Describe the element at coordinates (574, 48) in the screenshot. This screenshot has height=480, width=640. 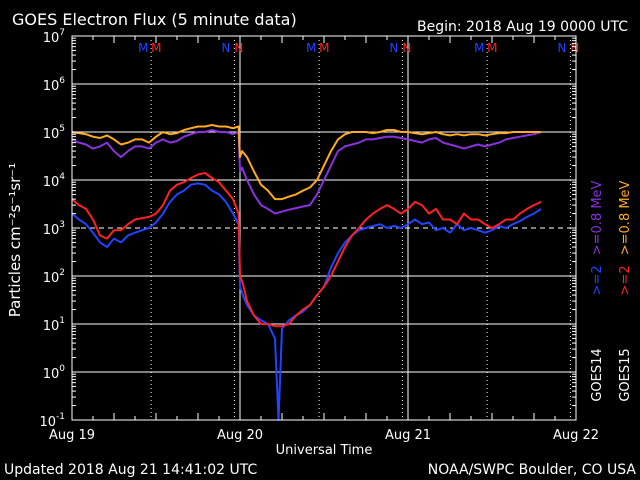
I see `eclipse-marker-label-5-1: N` at that location.